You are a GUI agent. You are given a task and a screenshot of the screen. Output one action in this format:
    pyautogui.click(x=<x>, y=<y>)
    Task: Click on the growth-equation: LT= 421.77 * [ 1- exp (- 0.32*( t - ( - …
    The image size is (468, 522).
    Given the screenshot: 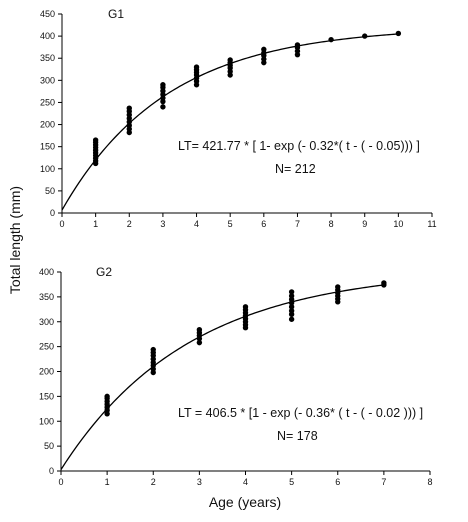 What is the action you would take?
    pyautogui.click(x=299, y=146)
    